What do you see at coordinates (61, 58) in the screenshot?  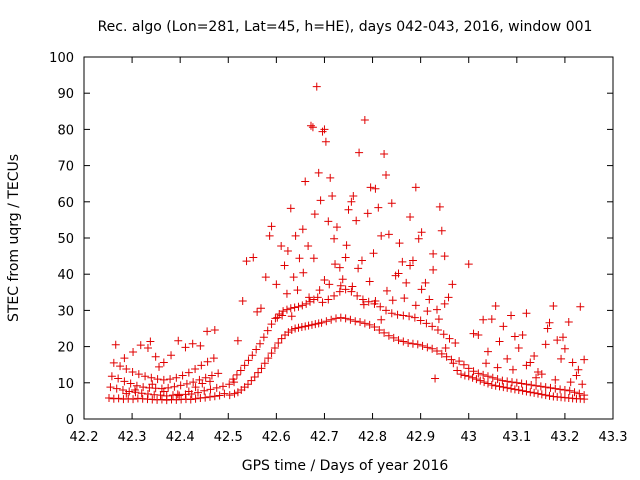 I see `y-tick-label: 100` at bounding box center [61, 58].